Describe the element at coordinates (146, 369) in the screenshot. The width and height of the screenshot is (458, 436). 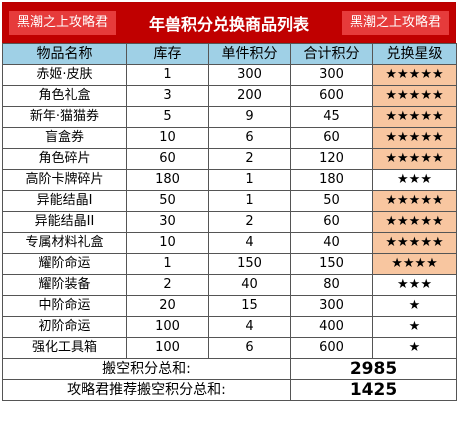
I see `total-label: 搬空积分总和:` at that location.